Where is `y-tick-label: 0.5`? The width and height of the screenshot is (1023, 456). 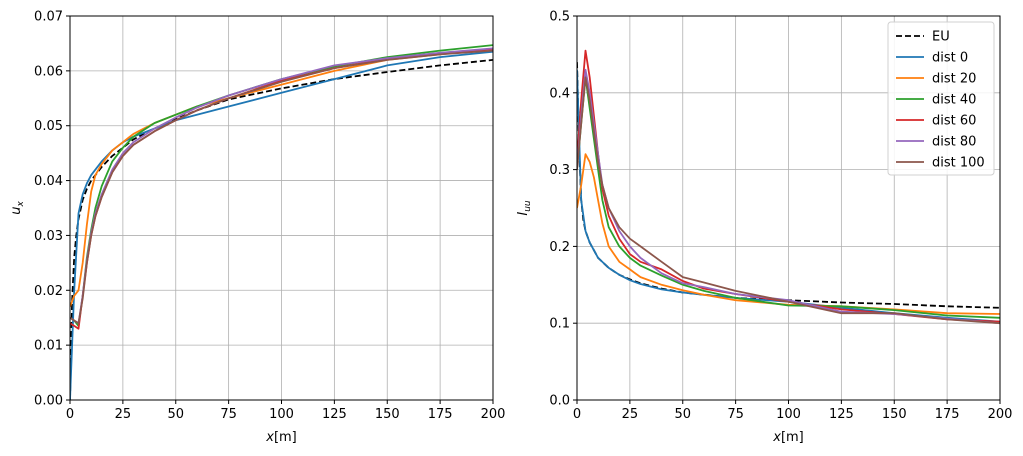 y-tick-label: 0.5 is located at coordinates (559, 17).